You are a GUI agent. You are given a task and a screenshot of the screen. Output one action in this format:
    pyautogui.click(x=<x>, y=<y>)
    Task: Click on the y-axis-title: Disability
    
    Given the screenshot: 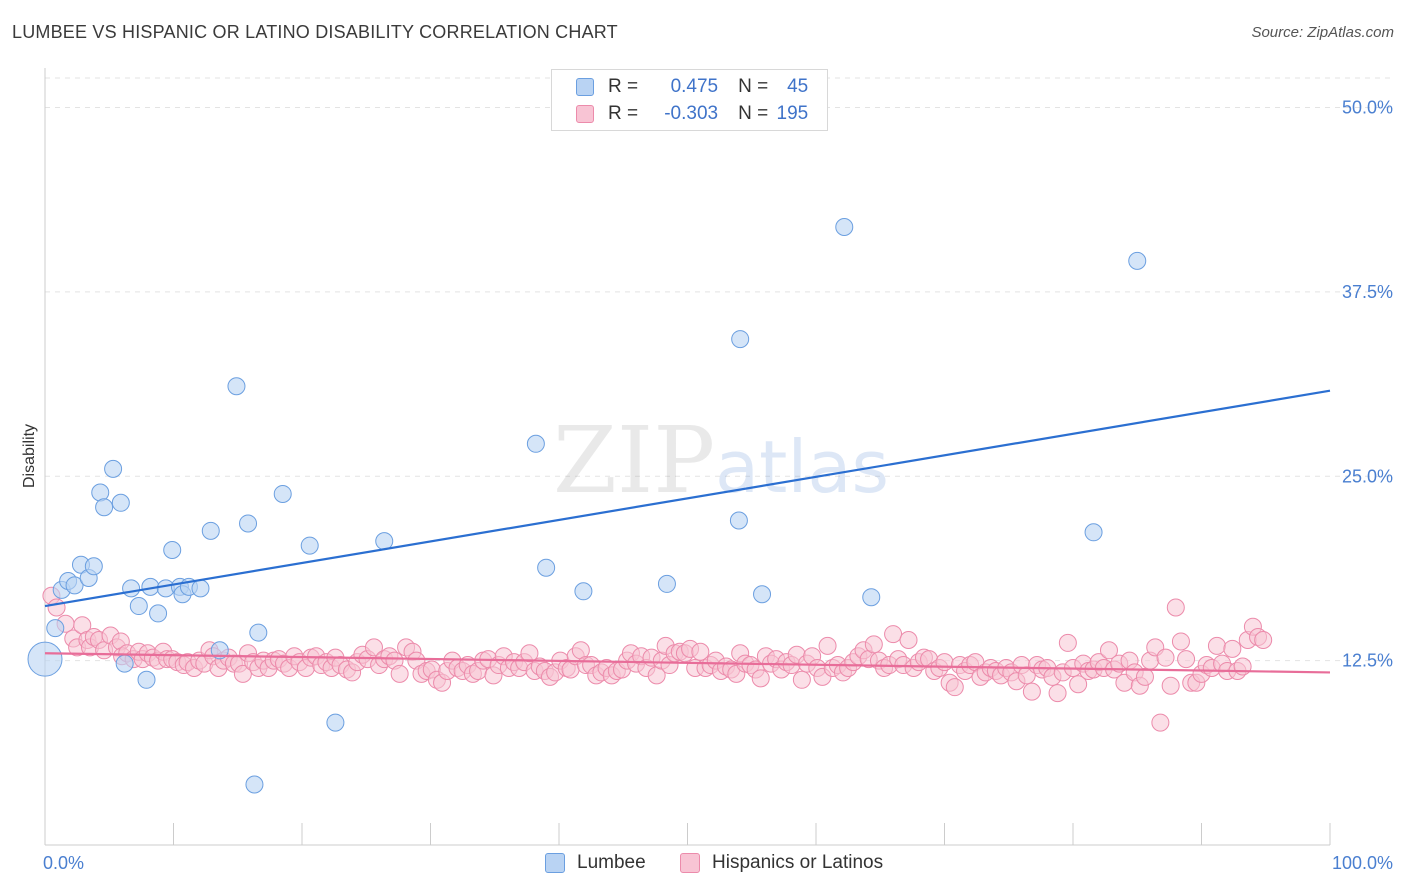 What is the action you would take?
    pyautogui.click(x=29, y=456)
    